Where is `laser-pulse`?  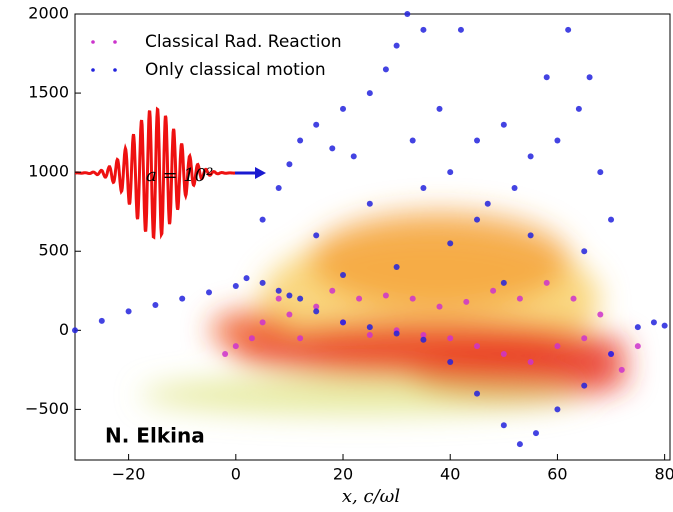 laser-pulse is located at coordinates (170, 173).